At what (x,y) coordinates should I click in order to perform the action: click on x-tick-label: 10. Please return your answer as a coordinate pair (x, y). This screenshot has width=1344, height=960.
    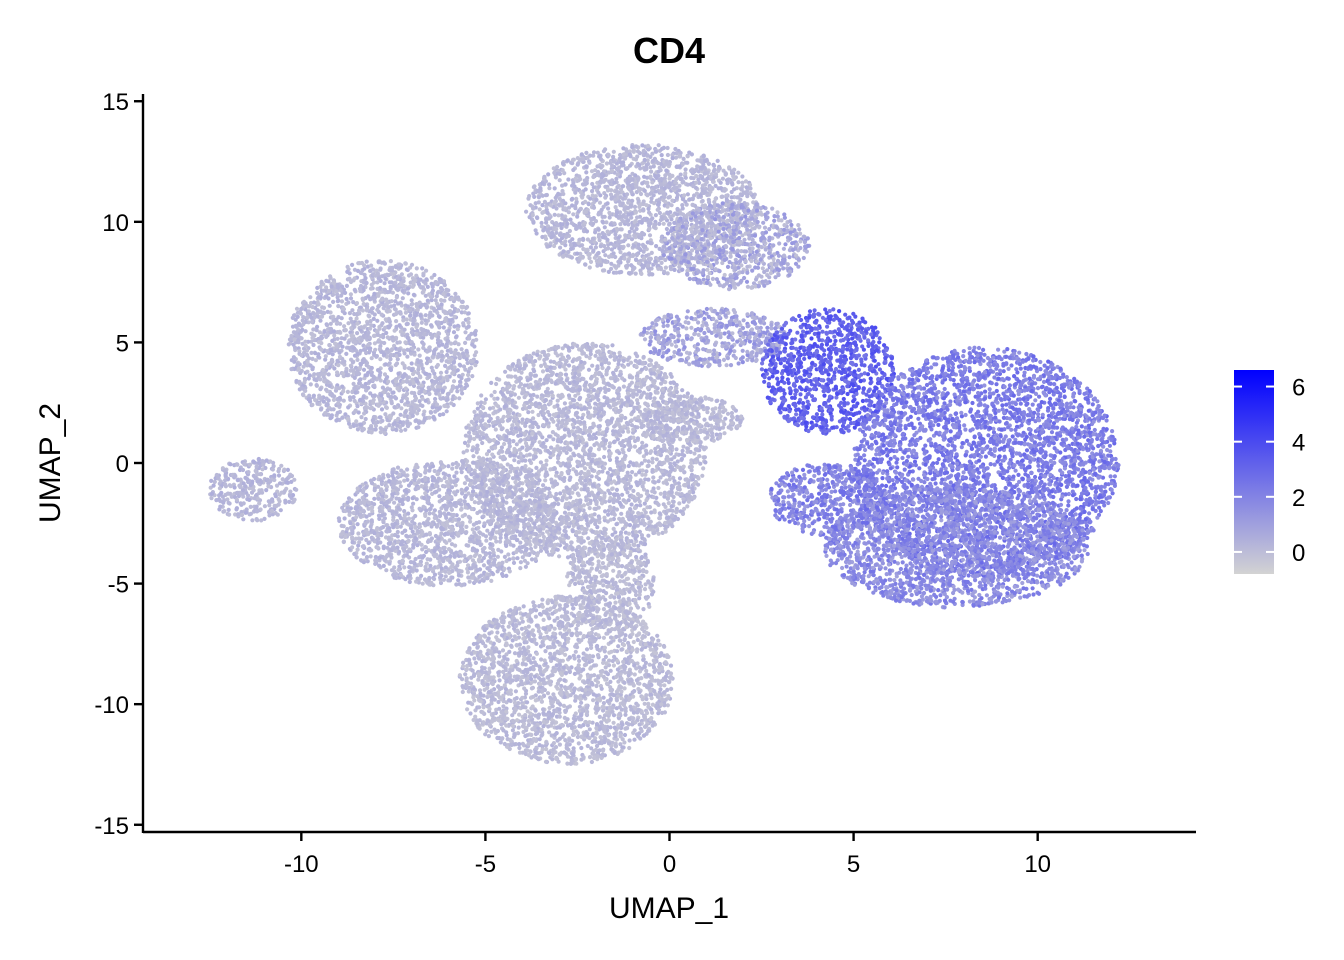
    Looking at the image, I should click on (1037, 864).